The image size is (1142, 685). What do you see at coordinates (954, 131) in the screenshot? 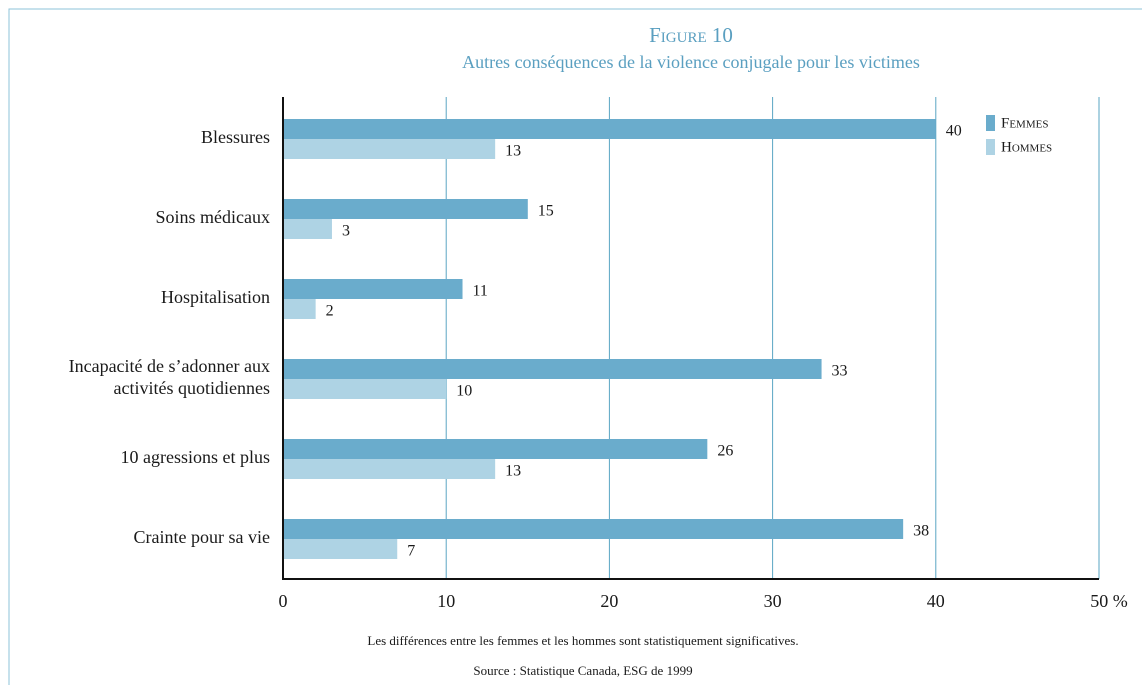
I see `value-label: 40` at bounding box center [954, 131].